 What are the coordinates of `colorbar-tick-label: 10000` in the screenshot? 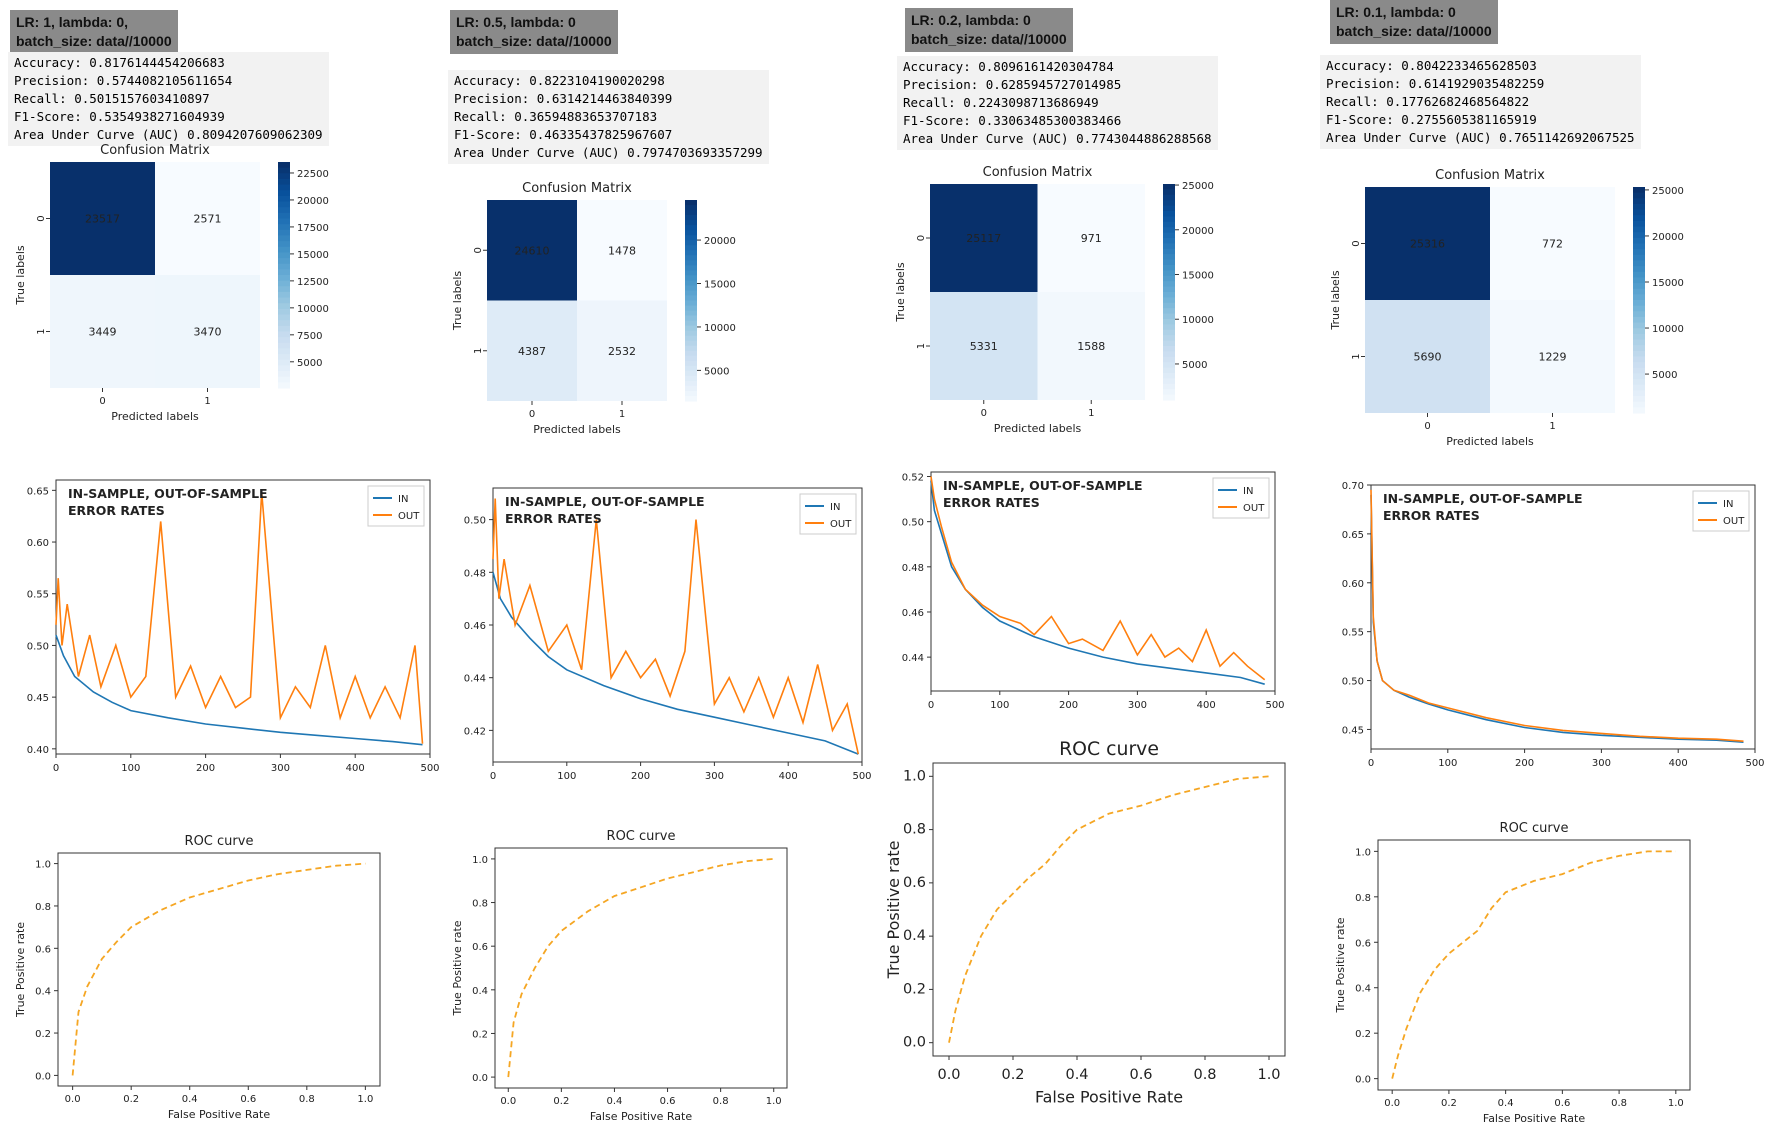 It's located at (720, 328).